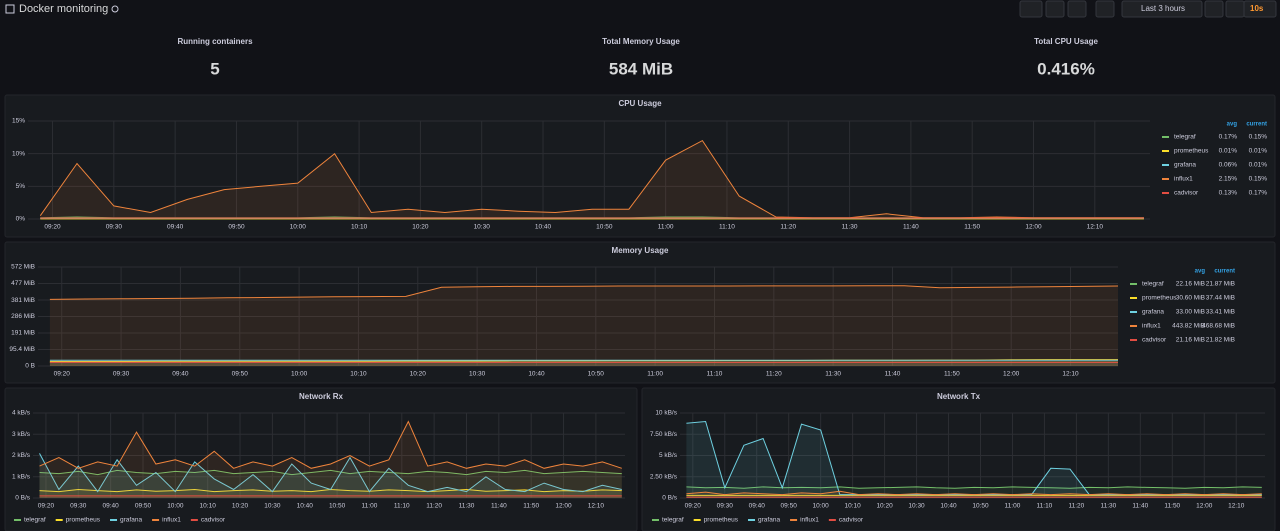  I want to click on top-bar: Docker monitoring Last 3 hours 10s, so click(641, 9).